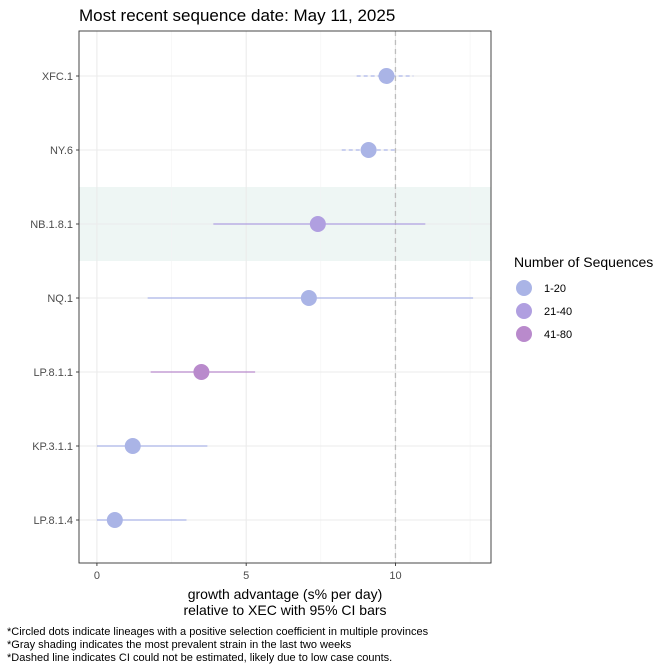 This screenshot has height=672, width=672. What do you see at coordinates (60, 299) in the screenshot?
I see `y-tick-label: NQ.1` at bounding box center [60, 299].